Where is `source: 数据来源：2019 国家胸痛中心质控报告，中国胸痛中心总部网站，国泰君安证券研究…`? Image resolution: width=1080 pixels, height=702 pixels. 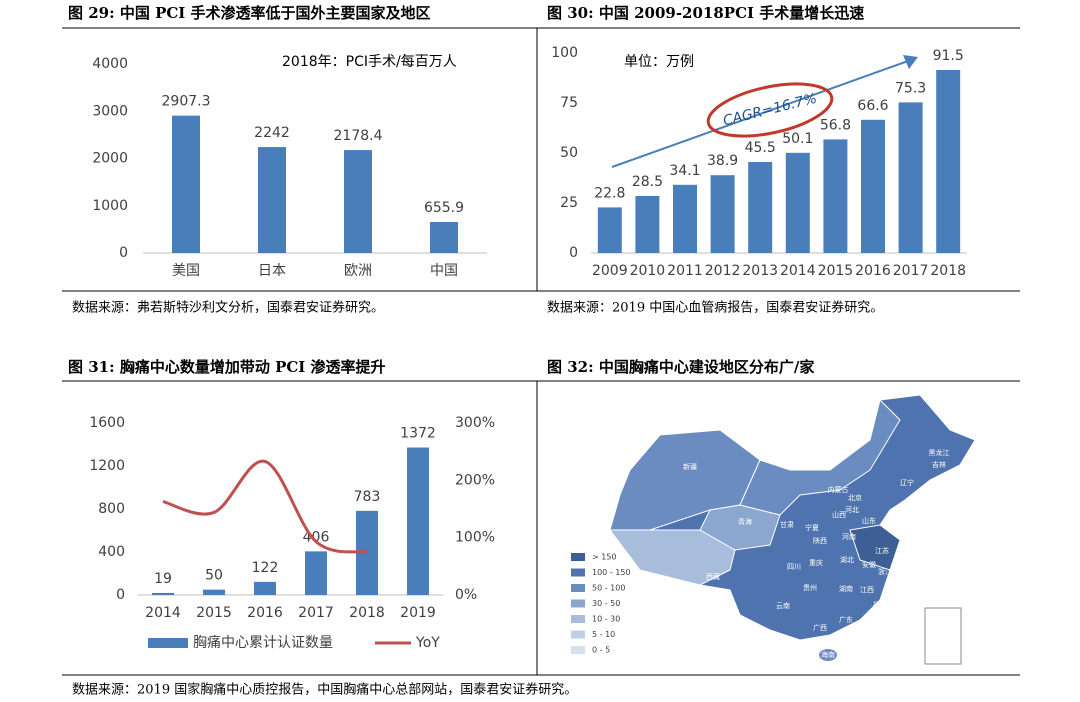 source: 数据来源：2019 国家胸痛中心质控报告，中国胸痛中心总部网站，国泰君安证券研究… is located at coordinates (324, 690).